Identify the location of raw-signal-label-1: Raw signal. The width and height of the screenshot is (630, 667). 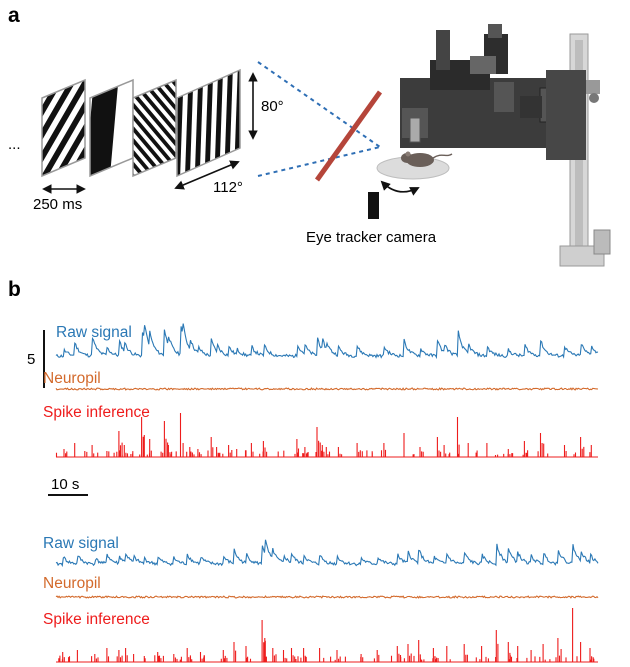
(94, 332).